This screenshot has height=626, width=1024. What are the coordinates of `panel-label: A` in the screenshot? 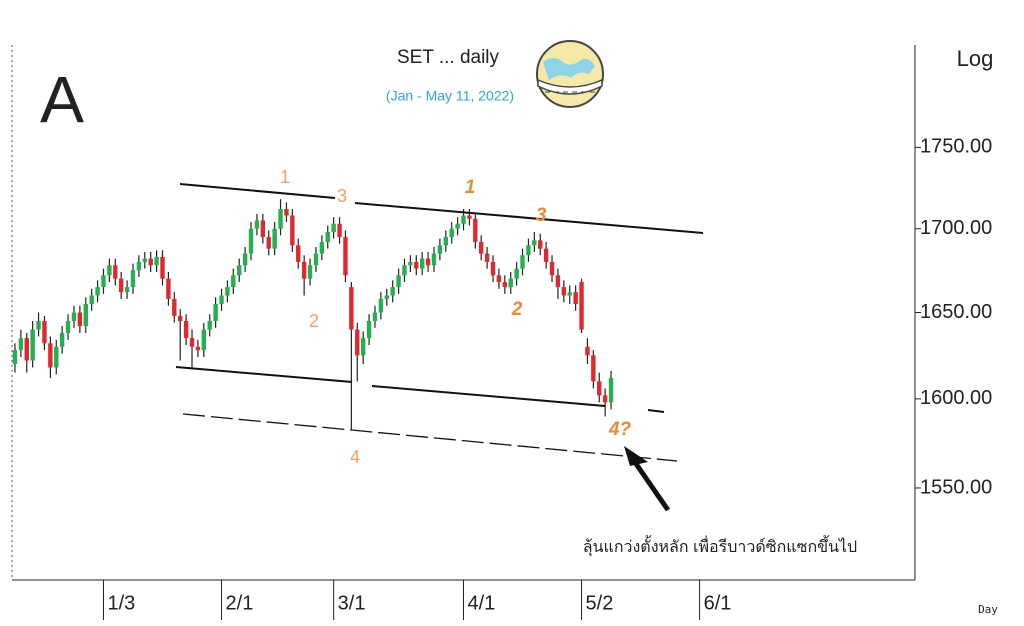 It's located at (62, 99).